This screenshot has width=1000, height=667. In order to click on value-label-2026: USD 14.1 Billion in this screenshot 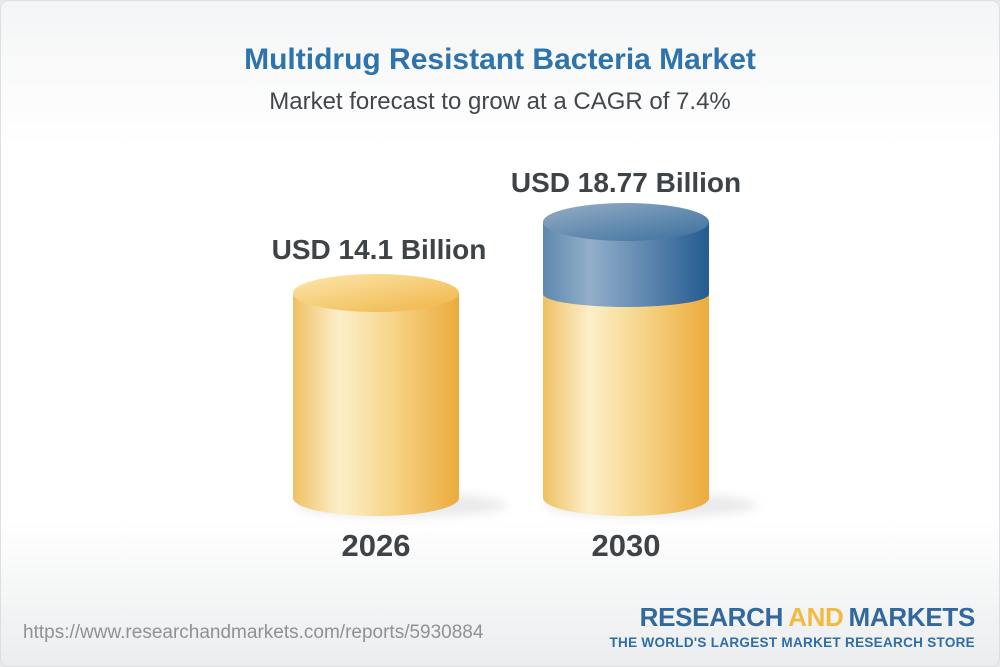, I will do `click(379, 249)`.